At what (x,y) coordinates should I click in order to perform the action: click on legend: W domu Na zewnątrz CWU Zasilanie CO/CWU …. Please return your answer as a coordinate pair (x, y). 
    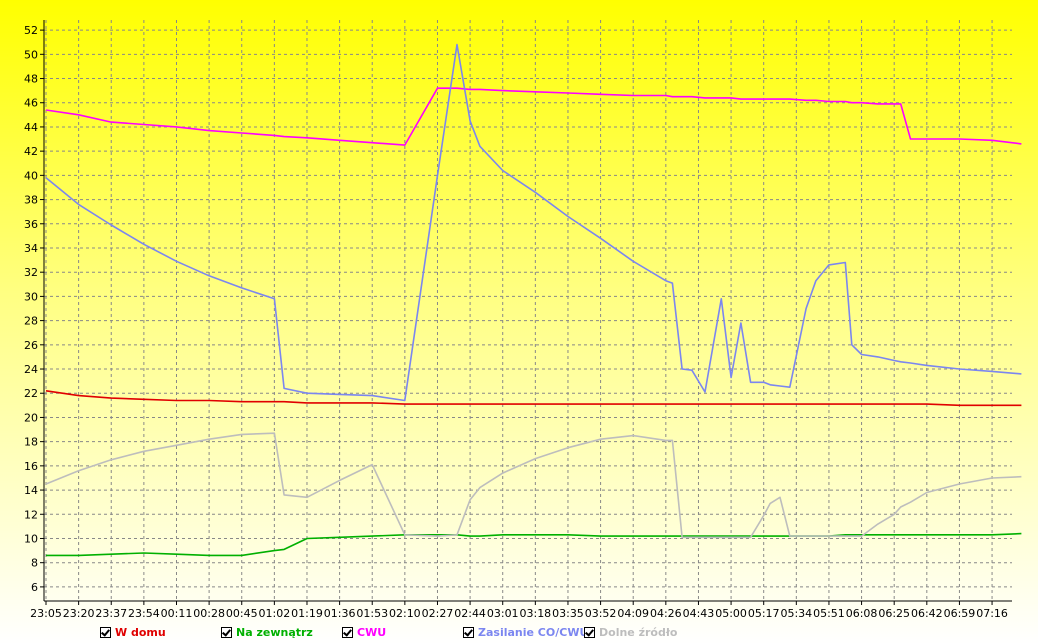
    Looking at the image, I should click on (519, 633).